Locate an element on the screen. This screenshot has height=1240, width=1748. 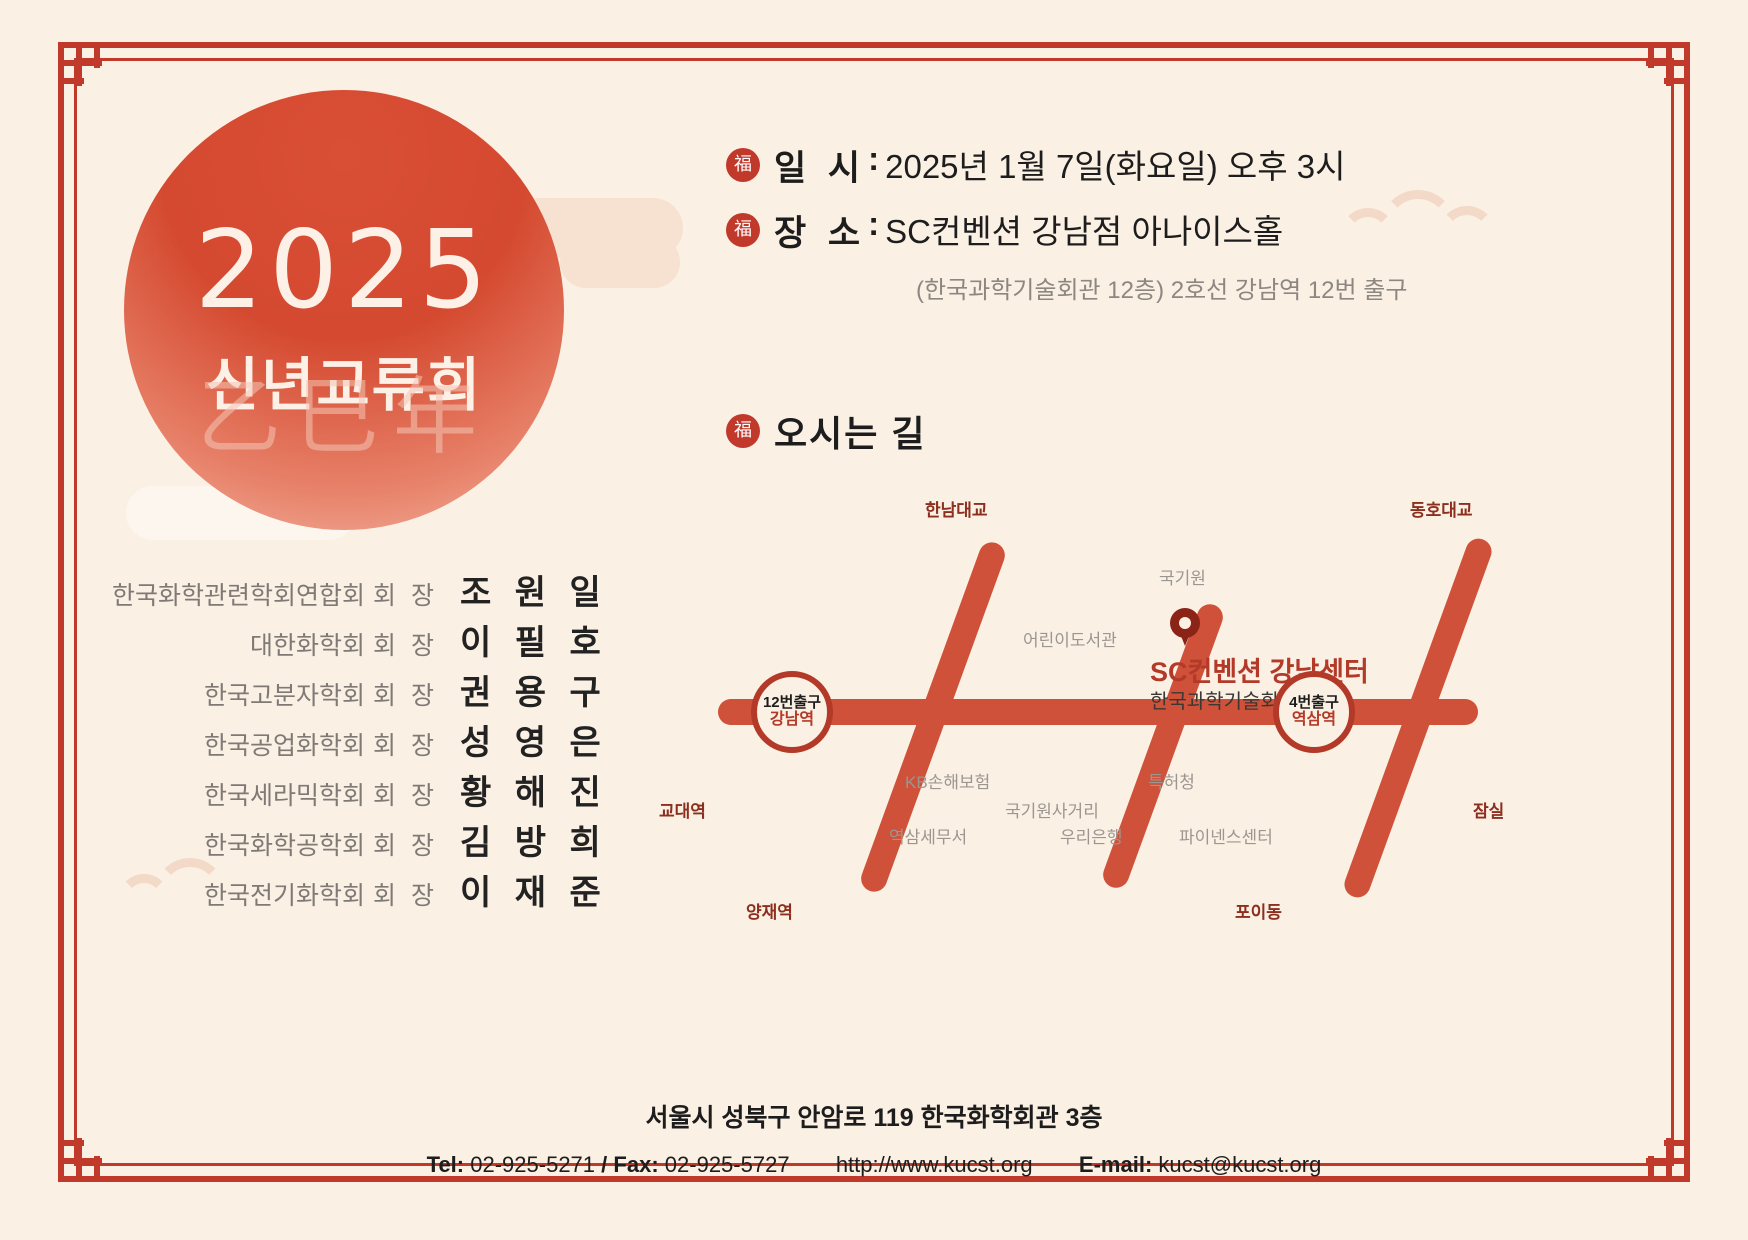
org-name: 한국고분자학회 is located at coordinates (285, 696).